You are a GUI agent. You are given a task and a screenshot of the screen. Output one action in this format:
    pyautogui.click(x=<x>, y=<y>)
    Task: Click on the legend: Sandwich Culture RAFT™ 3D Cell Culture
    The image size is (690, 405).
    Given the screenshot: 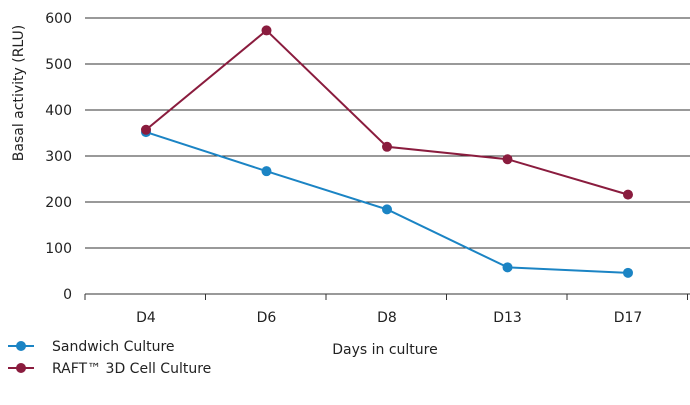 What is the action you would take?
    pyautogui.click(x=109, y=358)
    